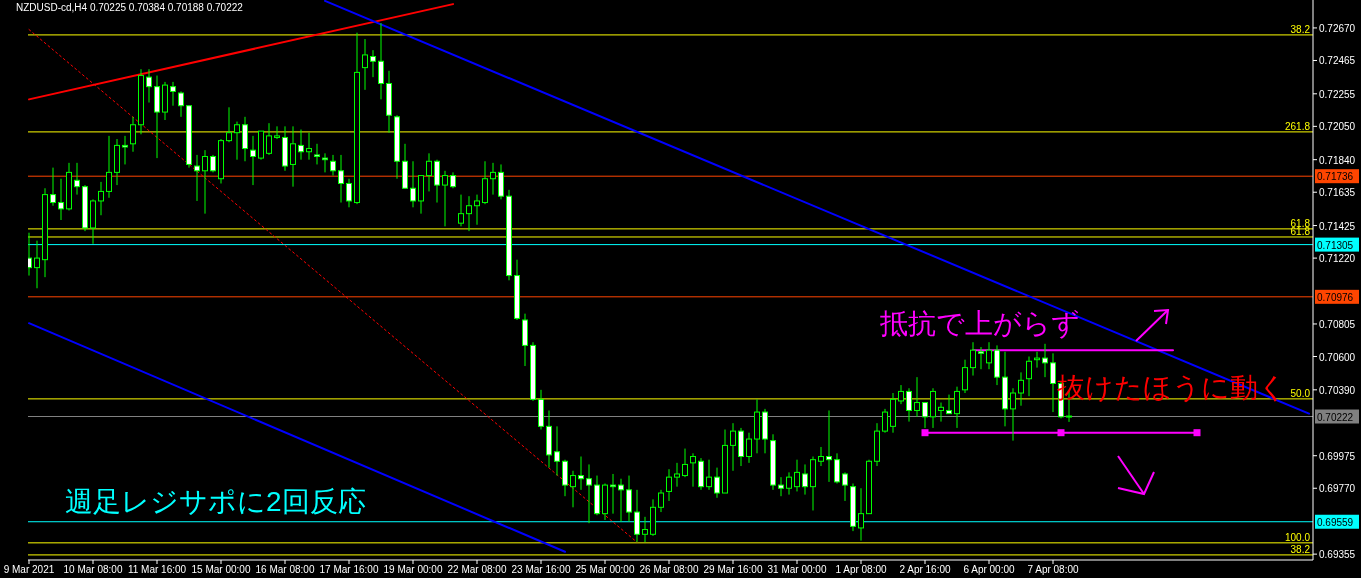 This screenshot has height=578, width=1361. Describe the element at coordinates (1300, 393) in the screenshot. I see `annotation: 50.0` at that location.